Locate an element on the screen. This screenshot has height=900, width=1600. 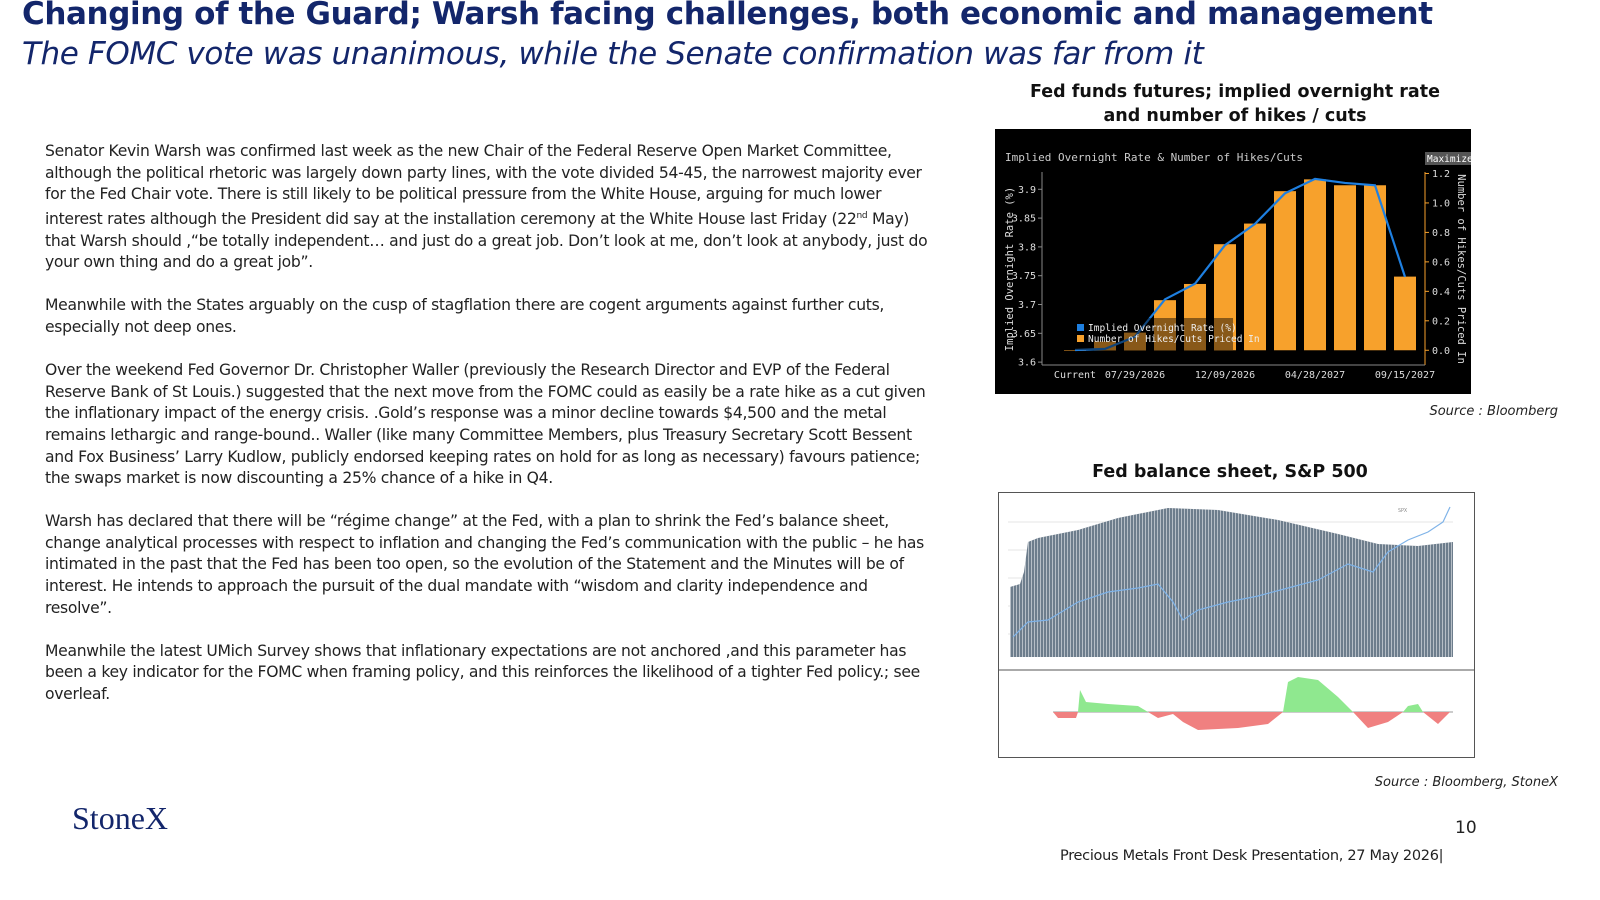
y-tick-label: 3.8 is located at coordinates (1027, 247).